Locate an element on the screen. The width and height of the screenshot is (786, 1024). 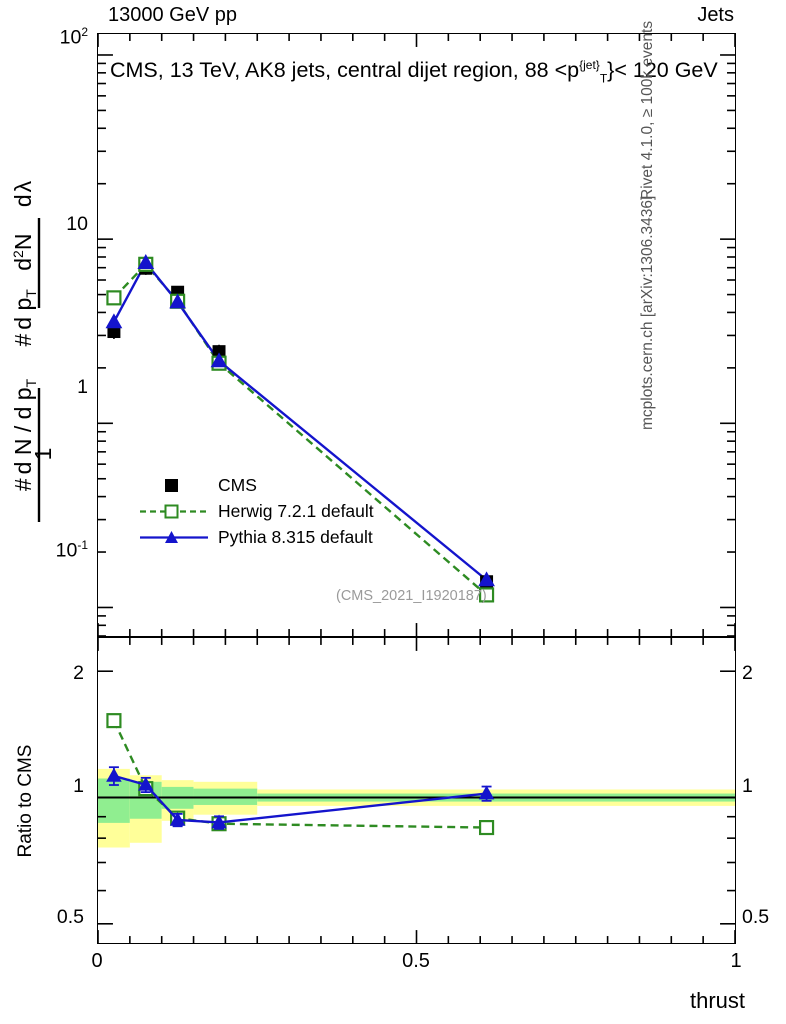
main-yaxis-label: #d N / d pT #d pT d2N dλ 1 is located at coordinates (33, 351).